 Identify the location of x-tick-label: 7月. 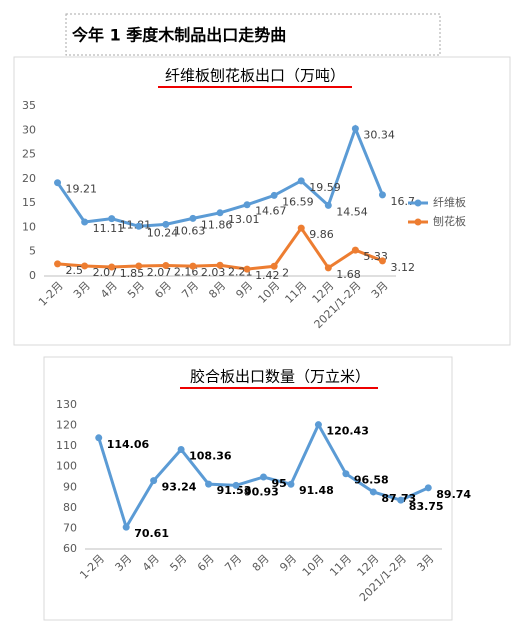
(233, 563).